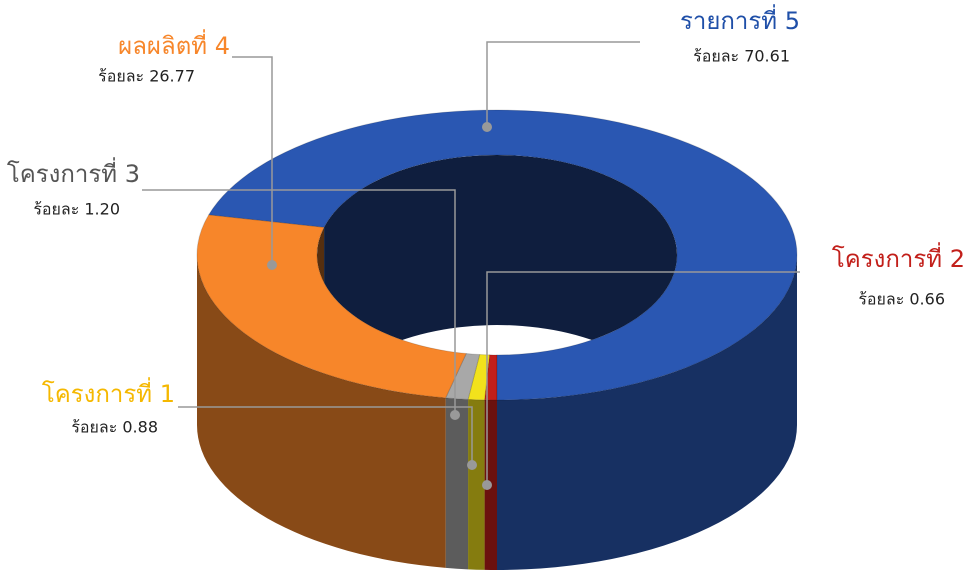 The height and width of the screenshot is (578, 972). What do you see at coordinates (898, 257) in the screenshot?
I see `slice-label: โครงการที่ 2` at bounding box center [898, 257].